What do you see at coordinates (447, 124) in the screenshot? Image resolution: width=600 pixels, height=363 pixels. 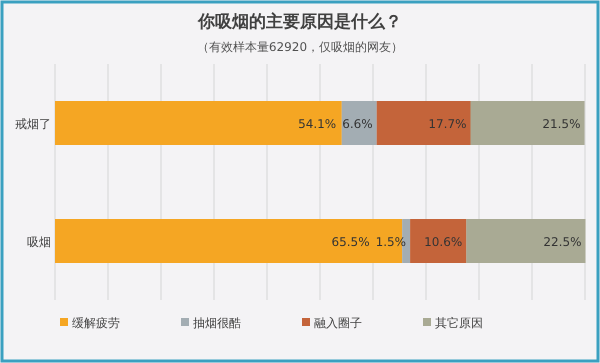 I see `data-label: 17.7%` at bounding box center [447, 124].